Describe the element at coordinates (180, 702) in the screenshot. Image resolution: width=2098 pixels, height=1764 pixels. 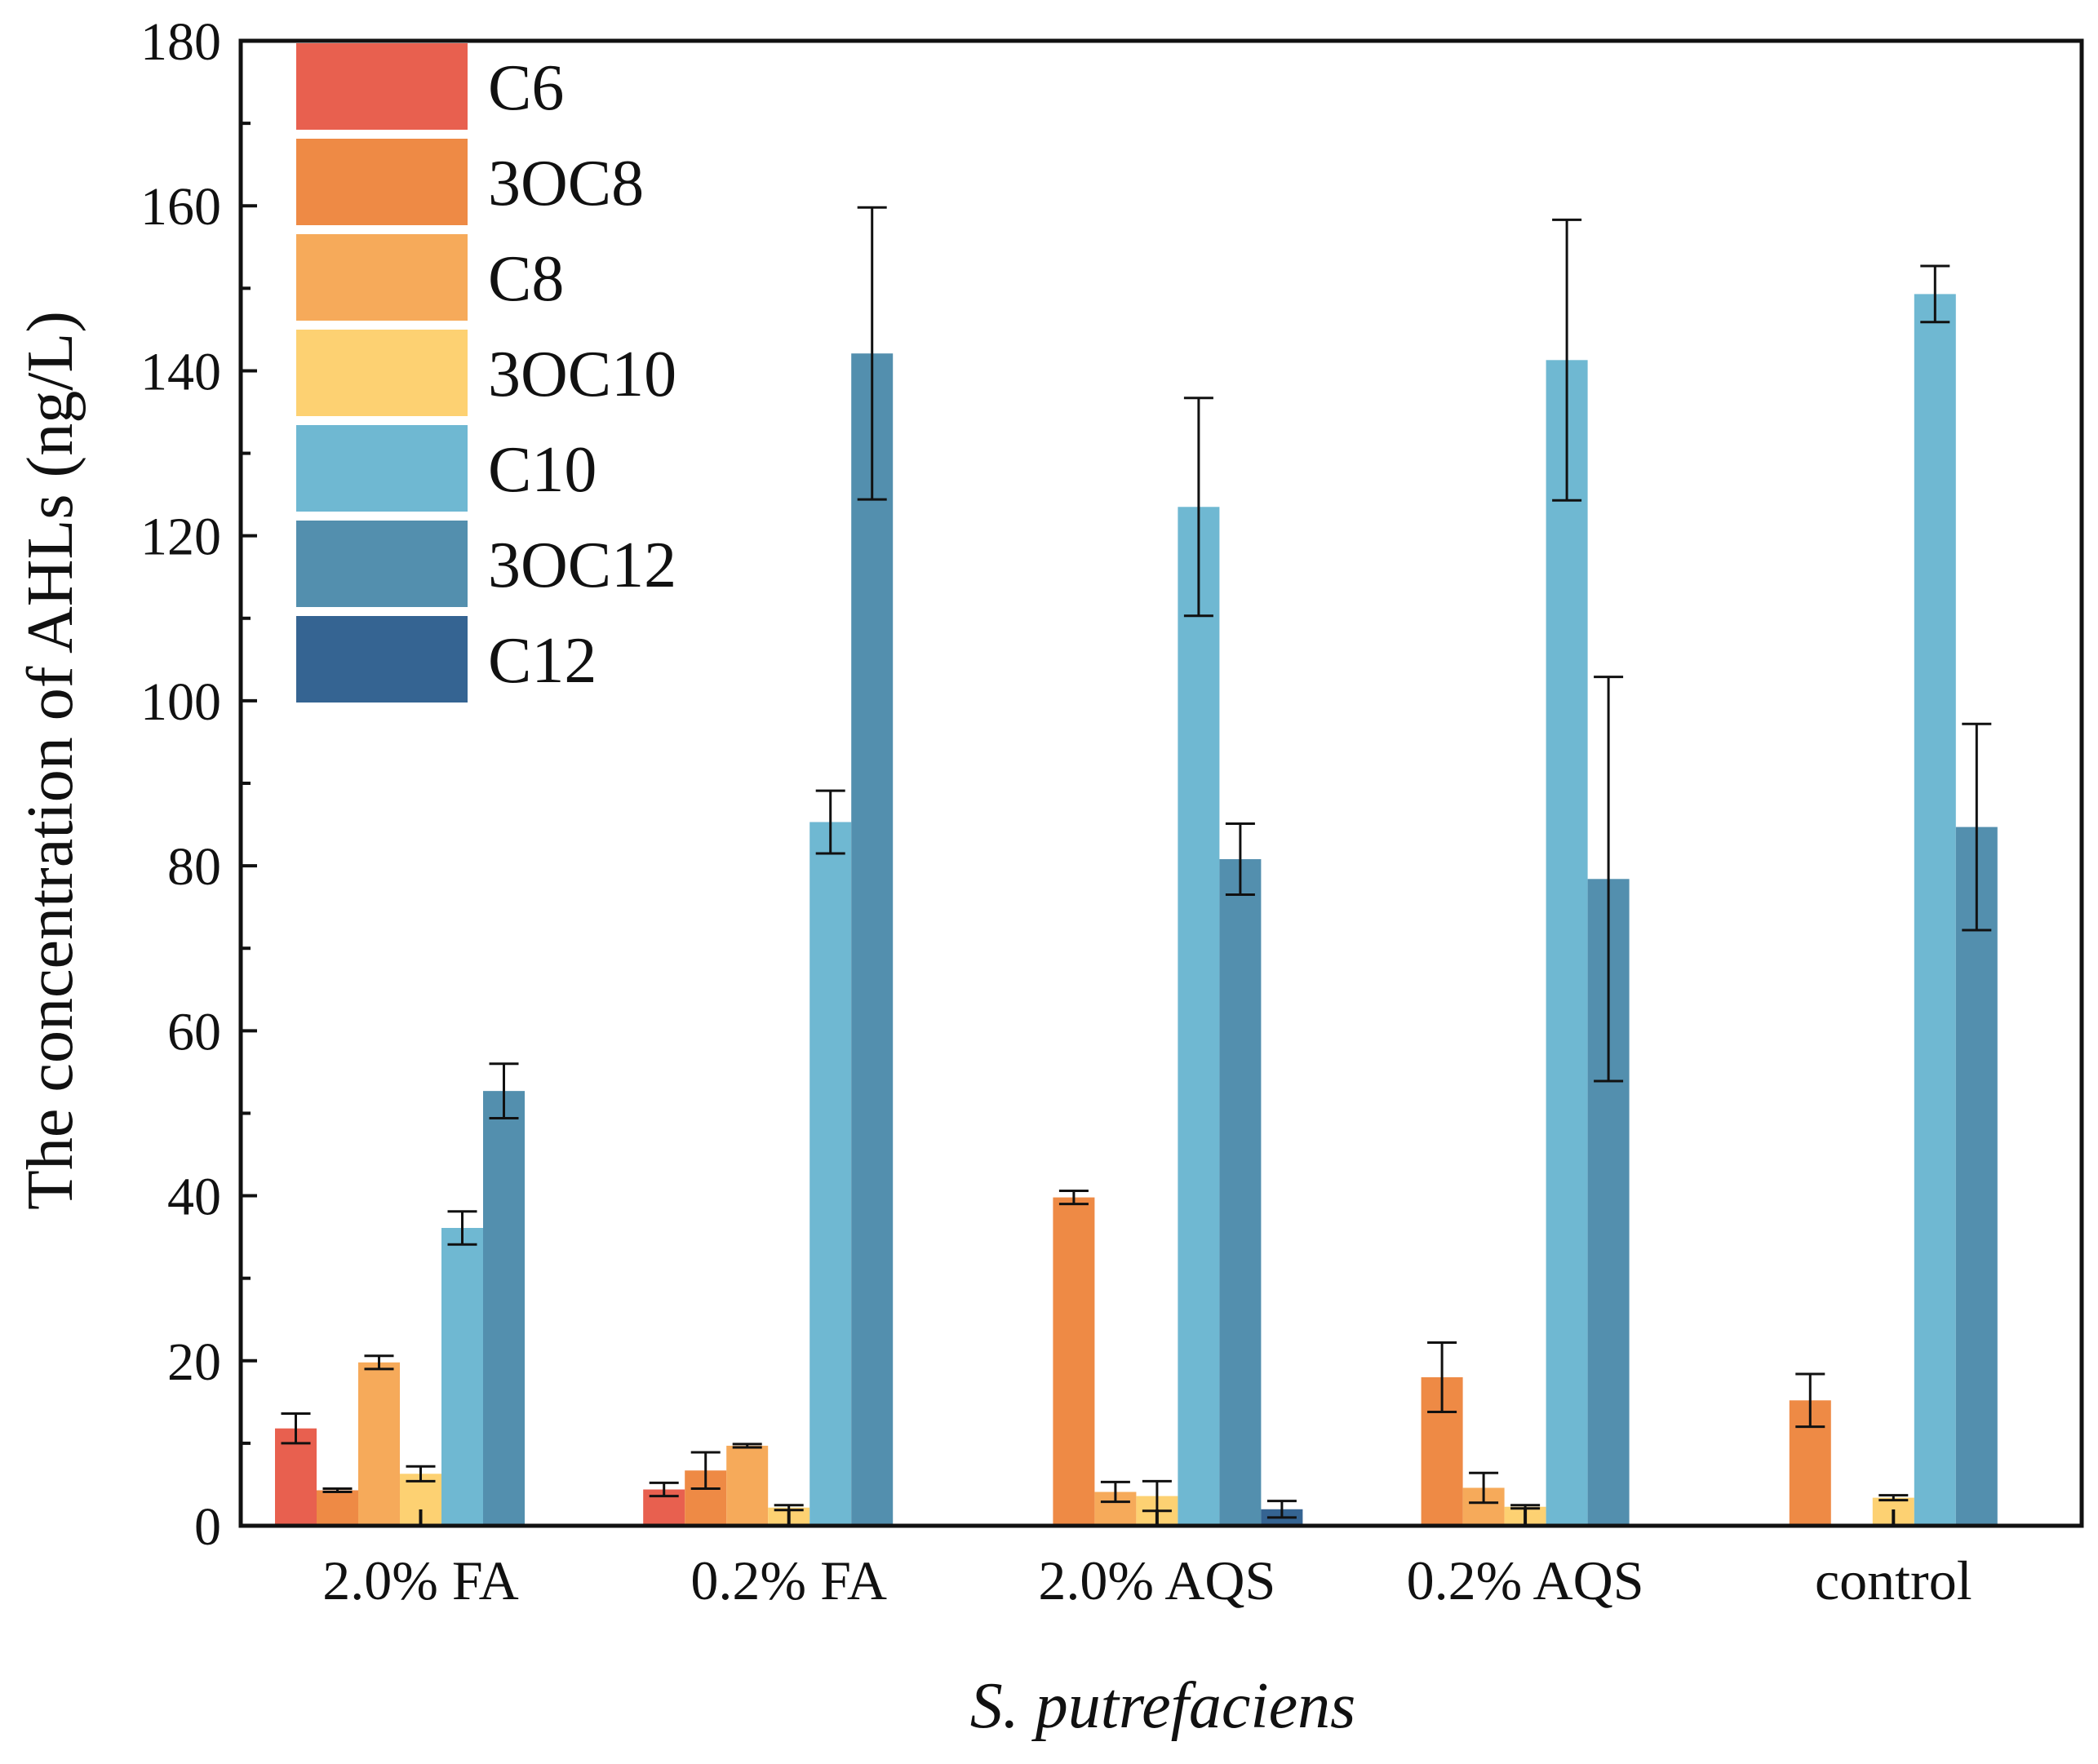
I see `y-tick-label-100: 100` at that location.